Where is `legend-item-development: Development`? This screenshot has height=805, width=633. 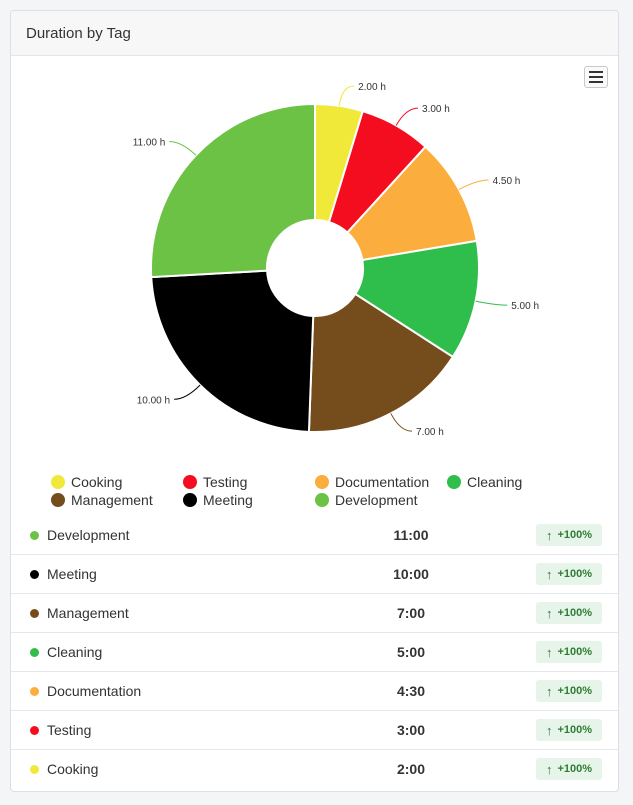 legend-item-development: Development is located at coordinates (366, 500).